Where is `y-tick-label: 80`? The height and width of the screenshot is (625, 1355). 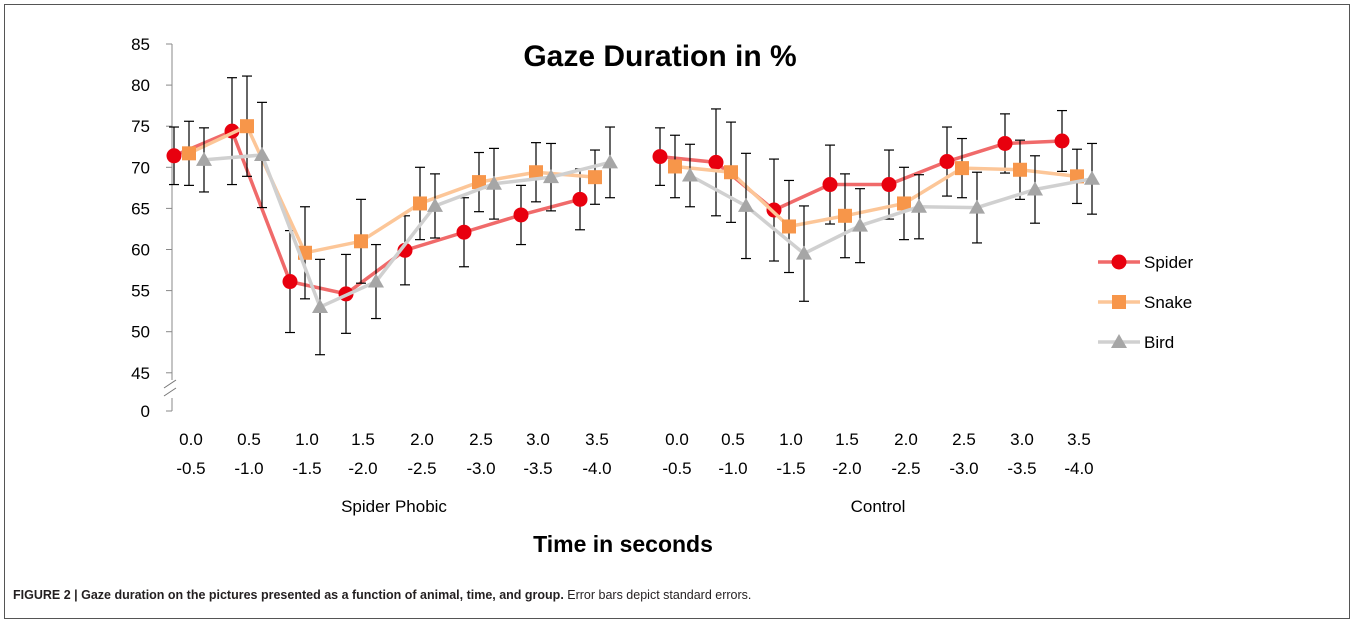
y-tick-label: 80 is located at coordinates (140, 85).